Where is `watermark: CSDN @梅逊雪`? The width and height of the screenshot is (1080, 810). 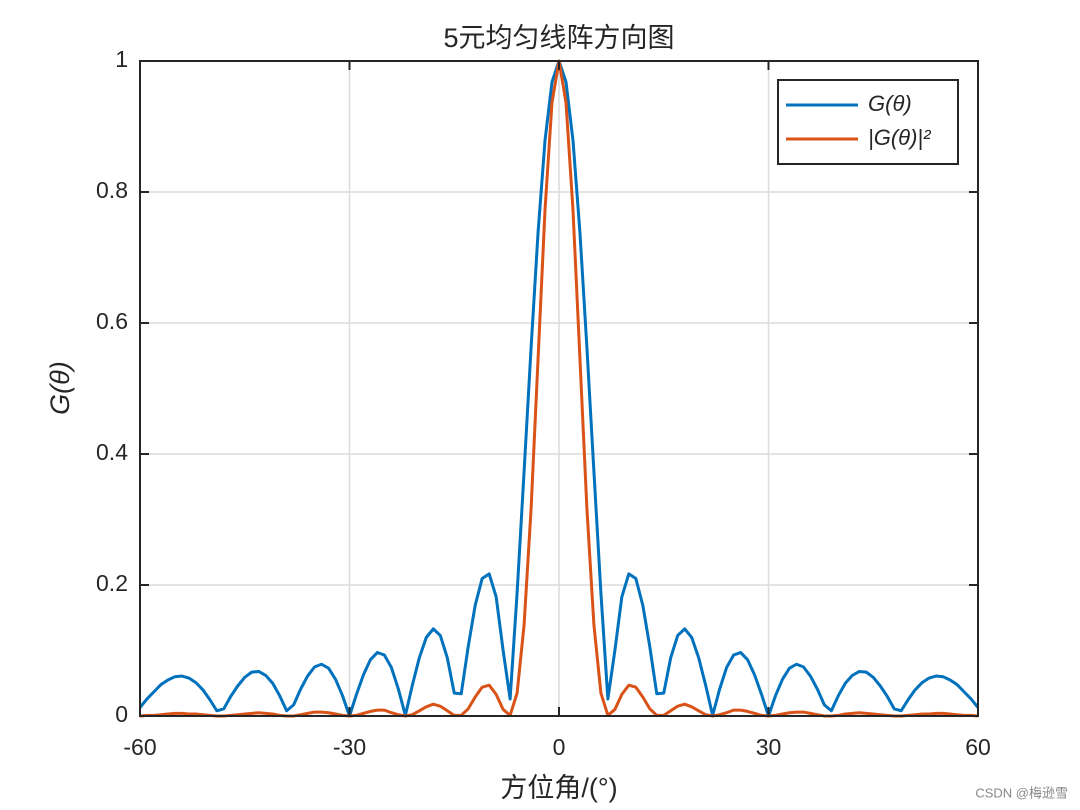 watermark: CSDN @梅逊雪 is located at coordinates (1021, 792).